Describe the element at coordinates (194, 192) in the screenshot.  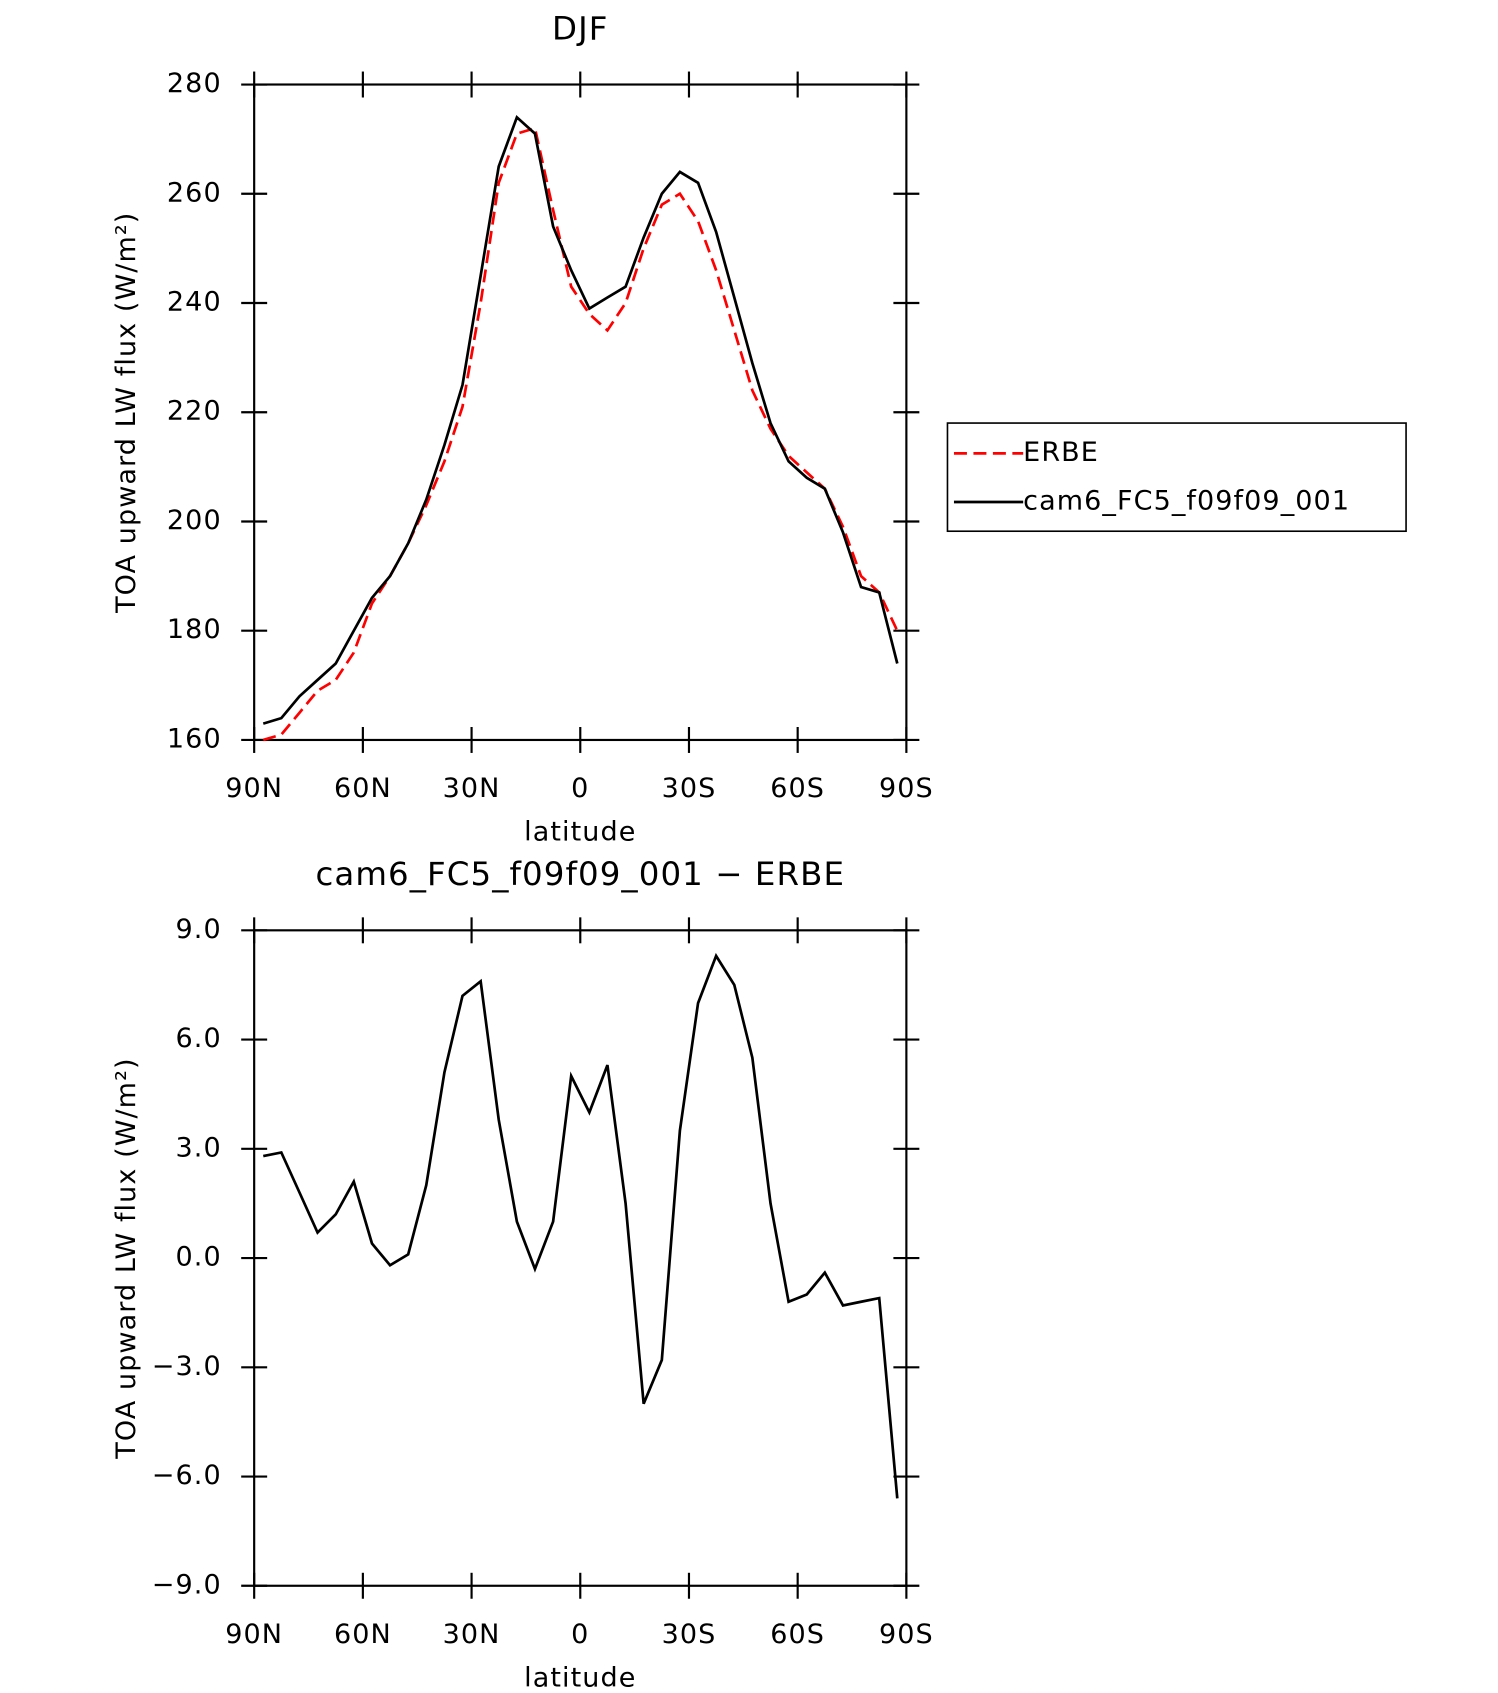
I see `y-tick-label: 260` at that location.